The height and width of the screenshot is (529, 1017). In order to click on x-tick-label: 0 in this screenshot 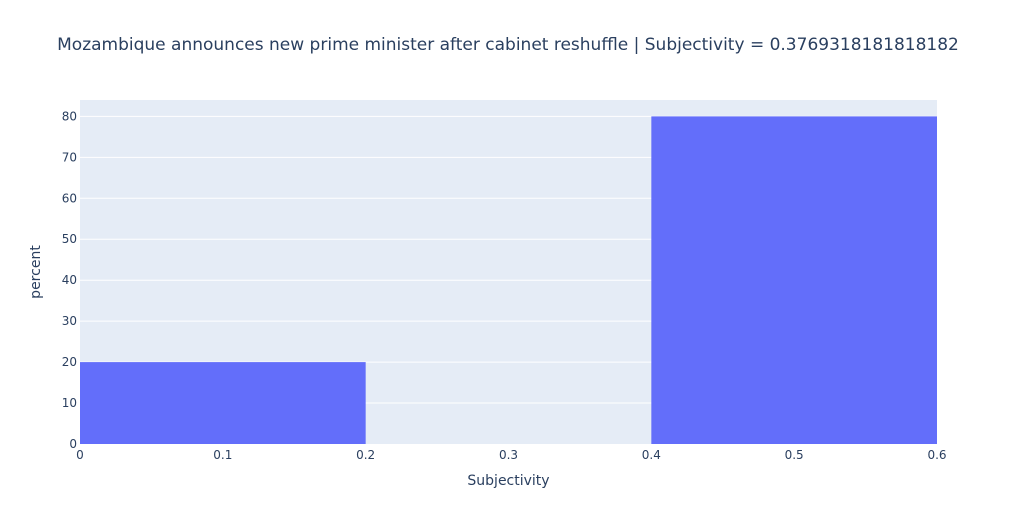, I will do `click(80, 455)`.